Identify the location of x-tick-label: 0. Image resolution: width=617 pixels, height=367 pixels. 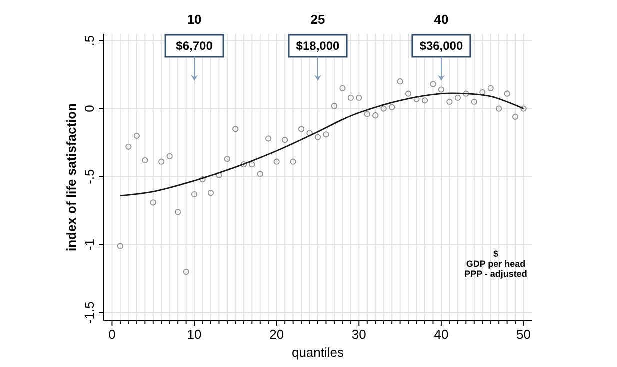
(112, 334).